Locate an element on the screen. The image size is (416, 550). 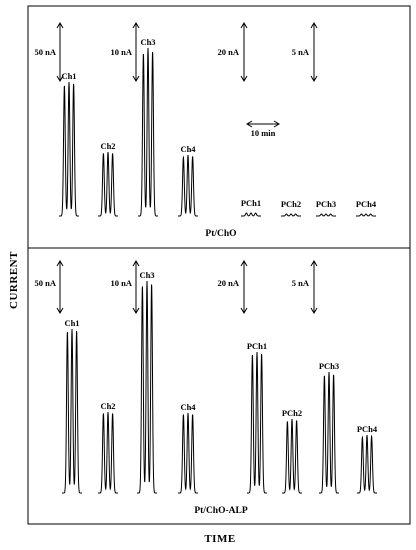
panel-1-scale-bar-20na: 20 nA is located at coordinates (233, 52).